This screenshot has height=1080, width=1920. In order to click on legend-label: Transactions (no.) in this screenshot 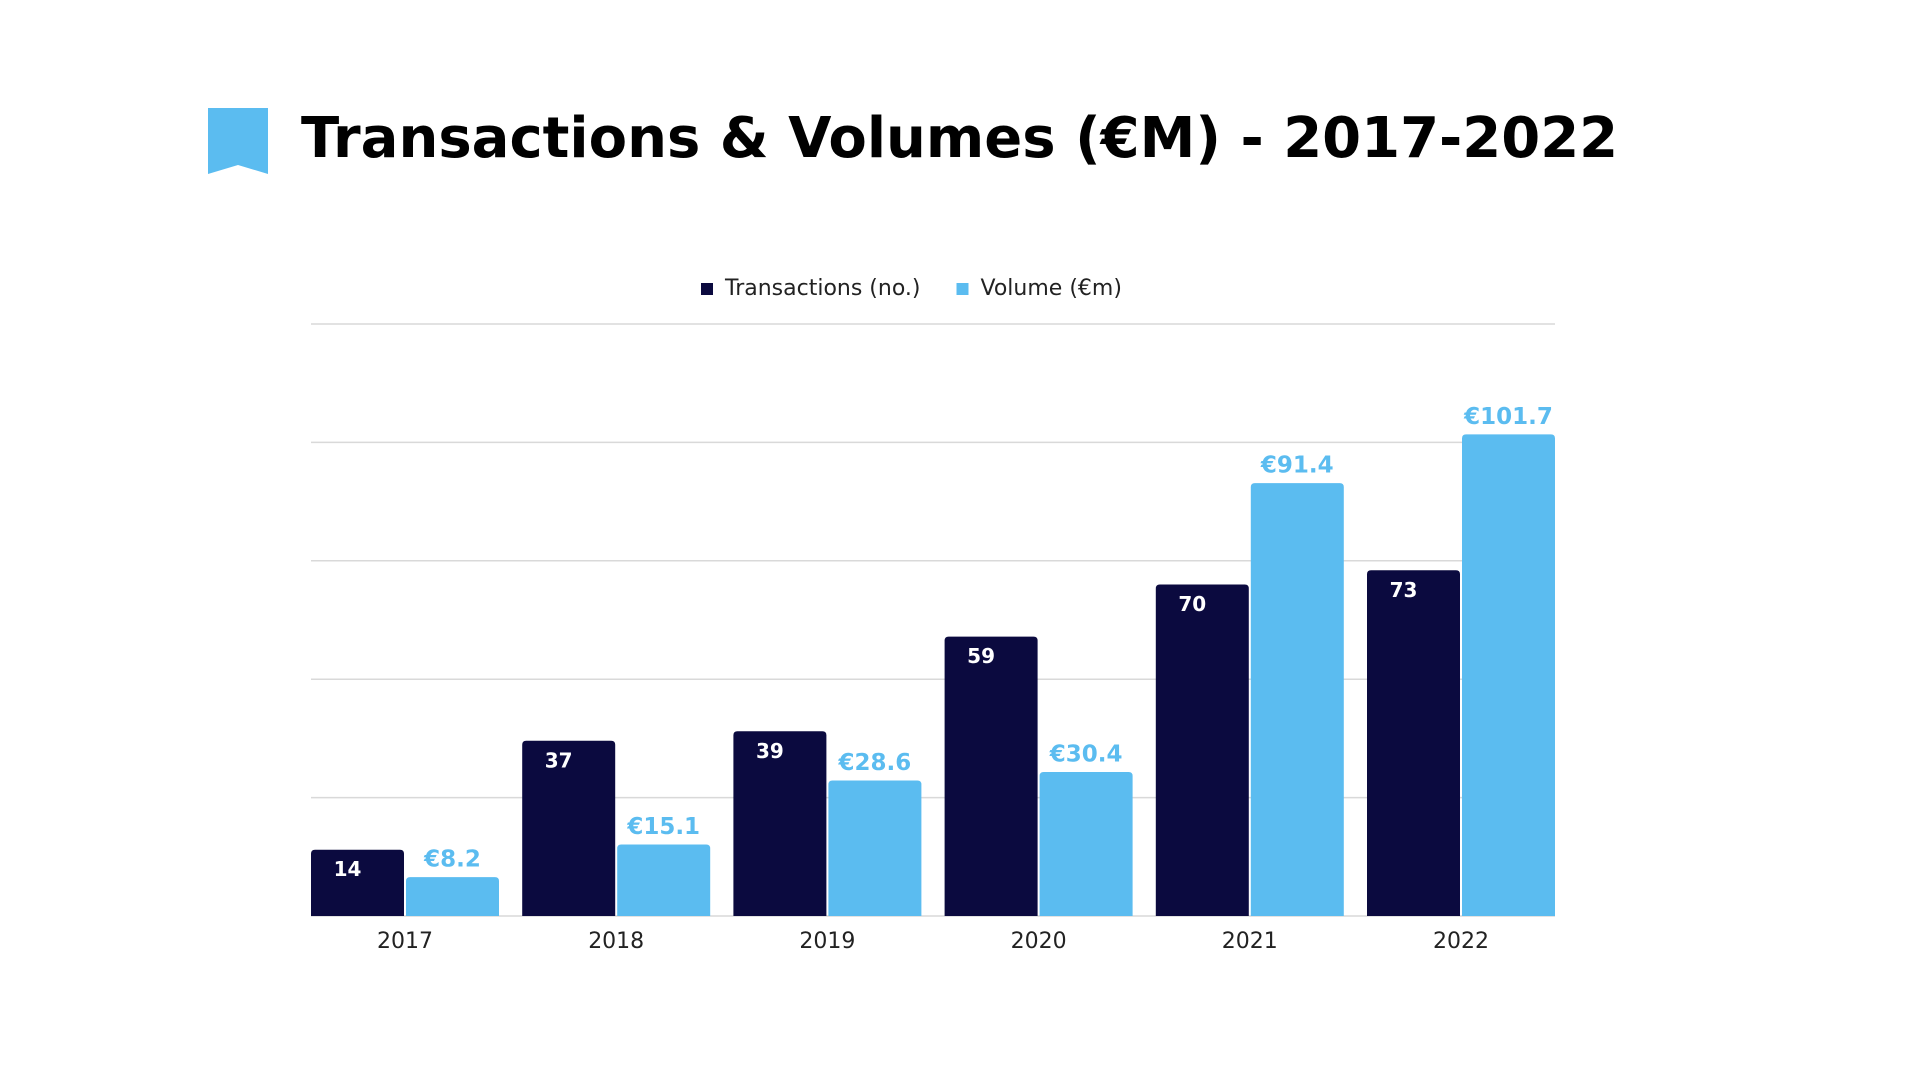, I will do `click(822, 288)`.